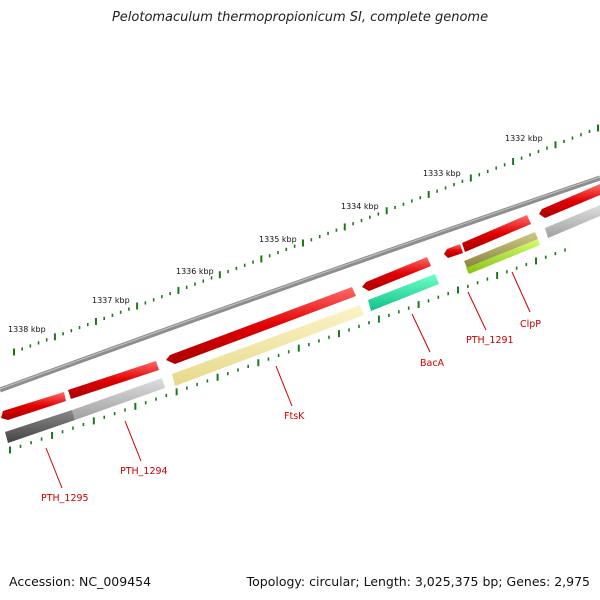 This screenshot has height=600, width=600. Describe the element at coordinates (294, 416) in the screenshot. I see `gene-label-ftsk: FtsK` at that location.